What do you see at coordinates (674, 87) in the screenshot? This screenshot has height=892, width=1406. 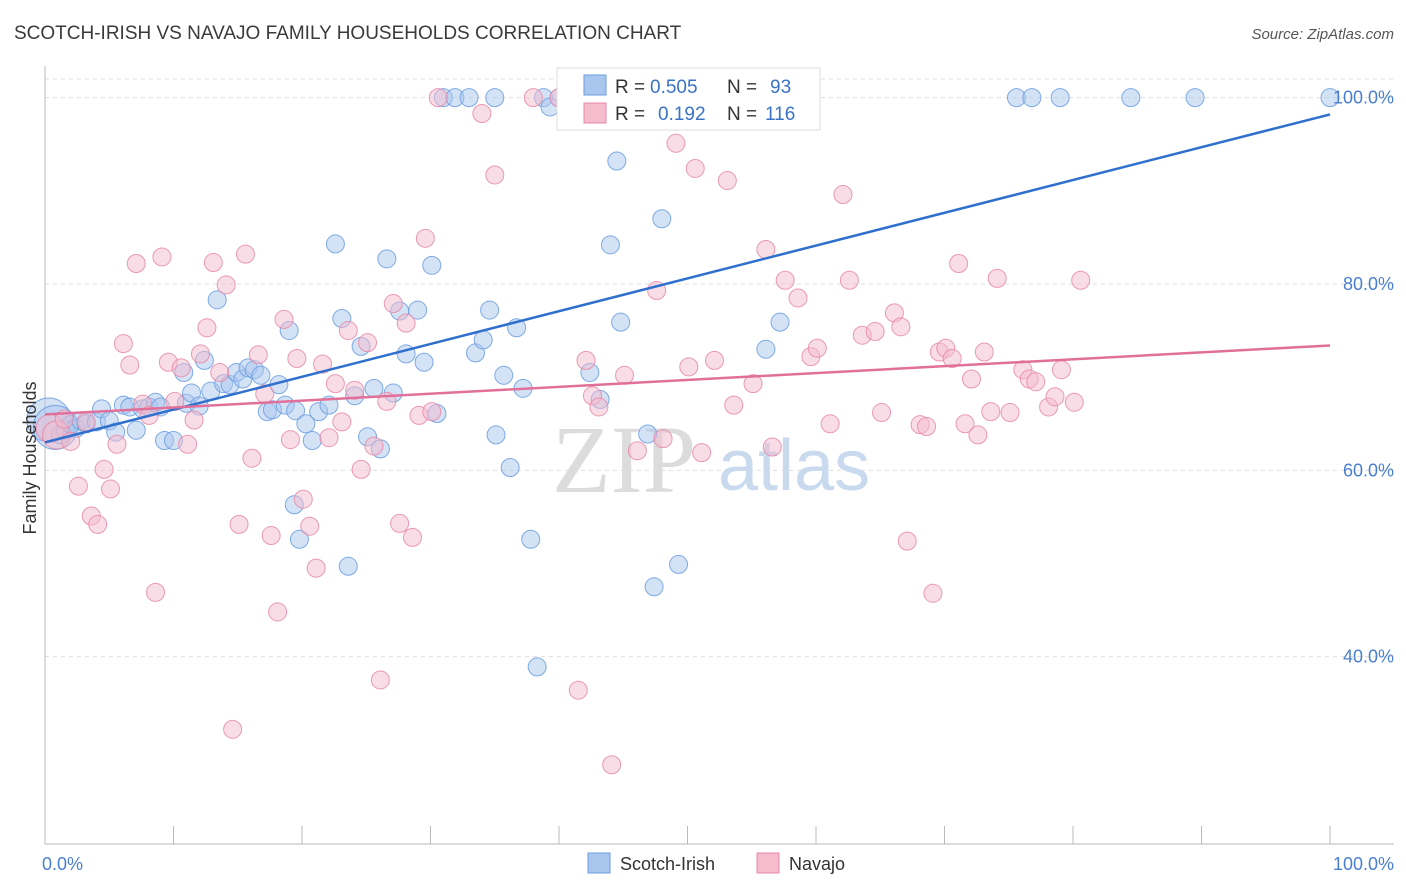 I see `legend-r-value-scotch-irish: 0.505` at bounding box center [674, 87].